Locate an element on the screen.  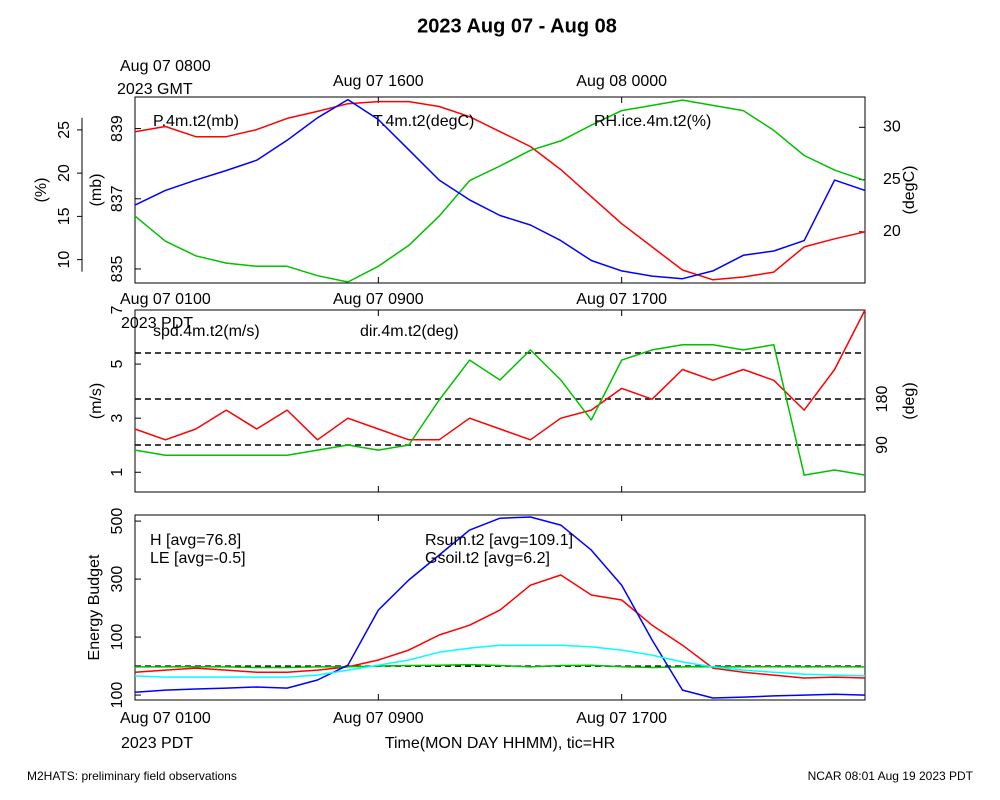
y-tick-label: 15 is located at coordinates (64, 216).